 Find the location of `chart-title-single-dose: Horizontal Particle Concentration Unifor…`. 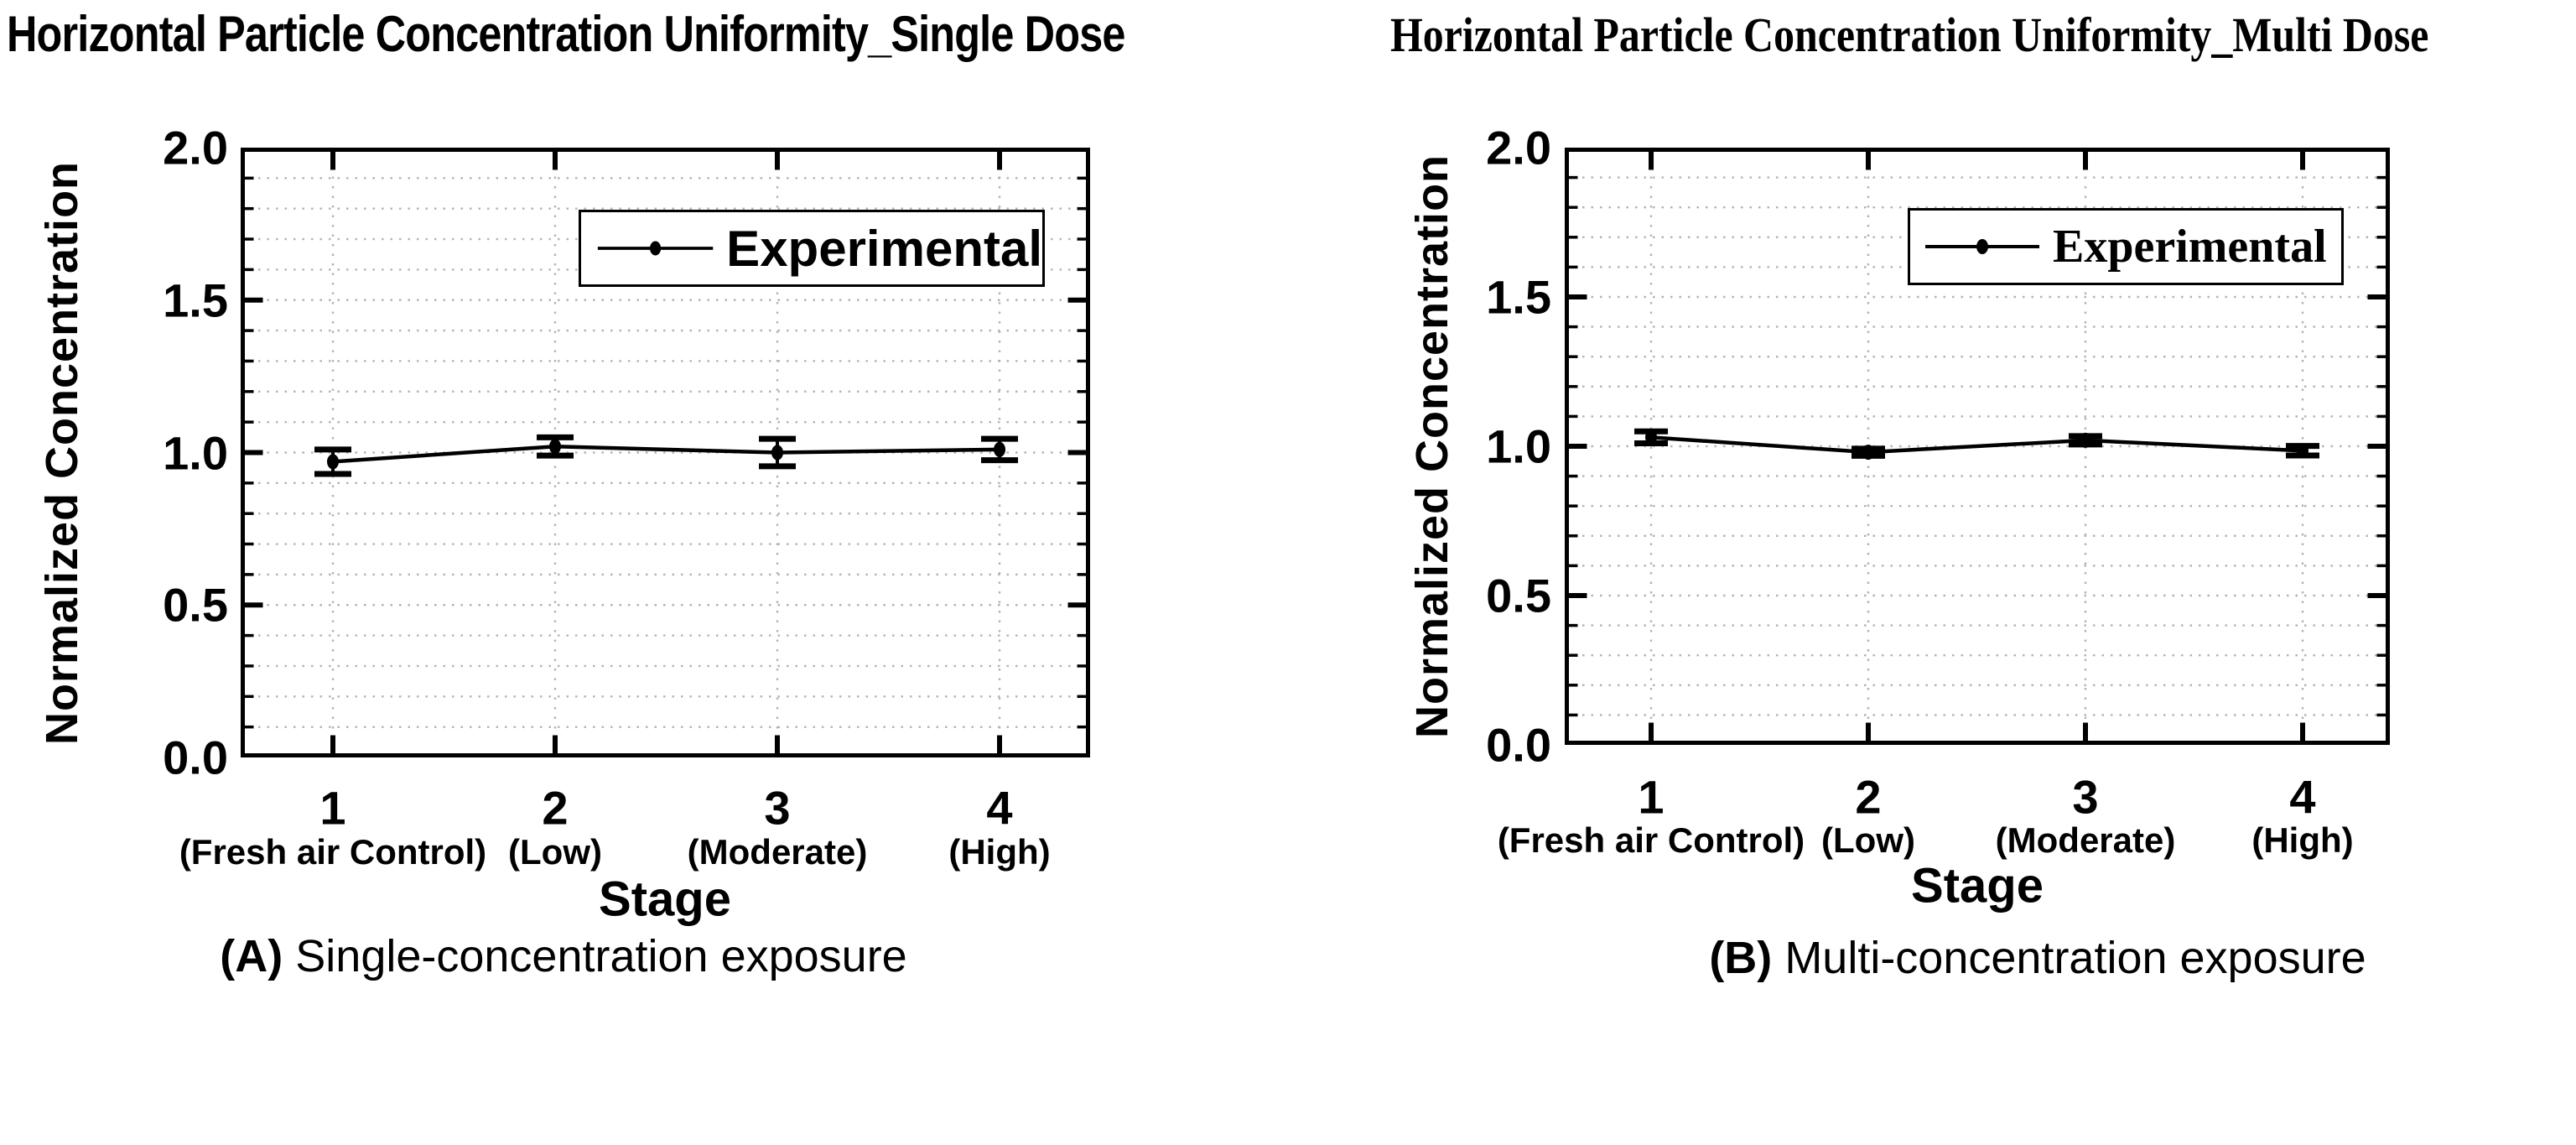

chart-title-single-dose: Horizontal Particle Concentration Unifor… is located at coordinates (566, 34).